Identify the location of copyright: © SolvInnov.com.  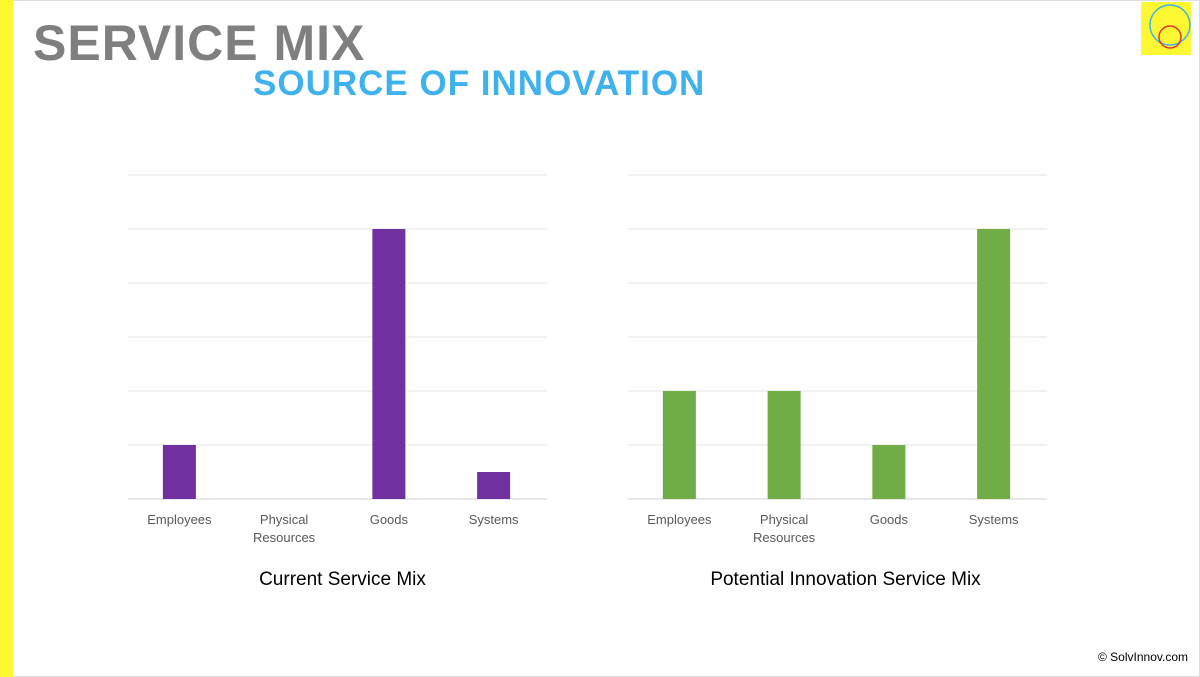
(1143, 657).